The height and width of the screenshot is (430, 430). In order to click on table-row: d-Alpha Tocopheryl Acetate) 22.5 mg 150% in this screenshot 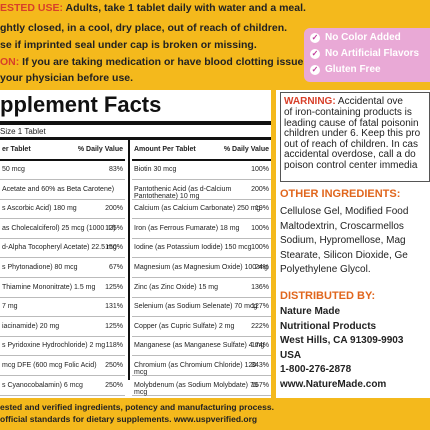, I will do `click(62, 248)`.